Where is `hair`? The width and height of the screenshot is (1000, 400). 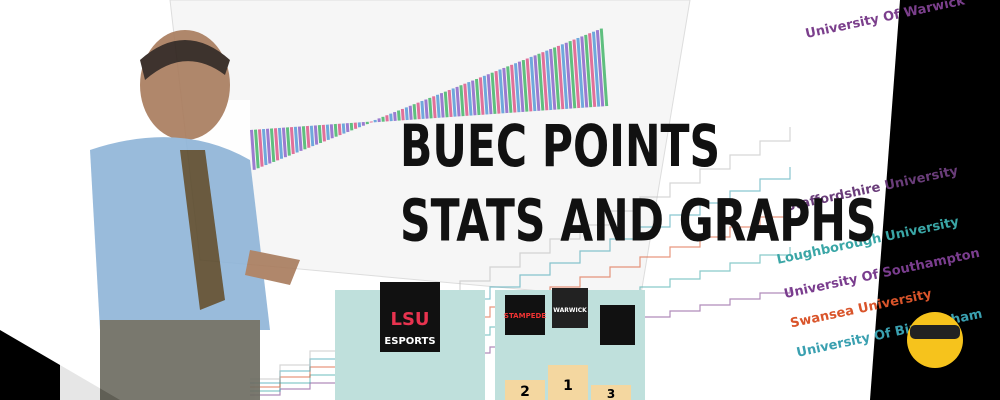
hair is located at coordinates (185, 60).